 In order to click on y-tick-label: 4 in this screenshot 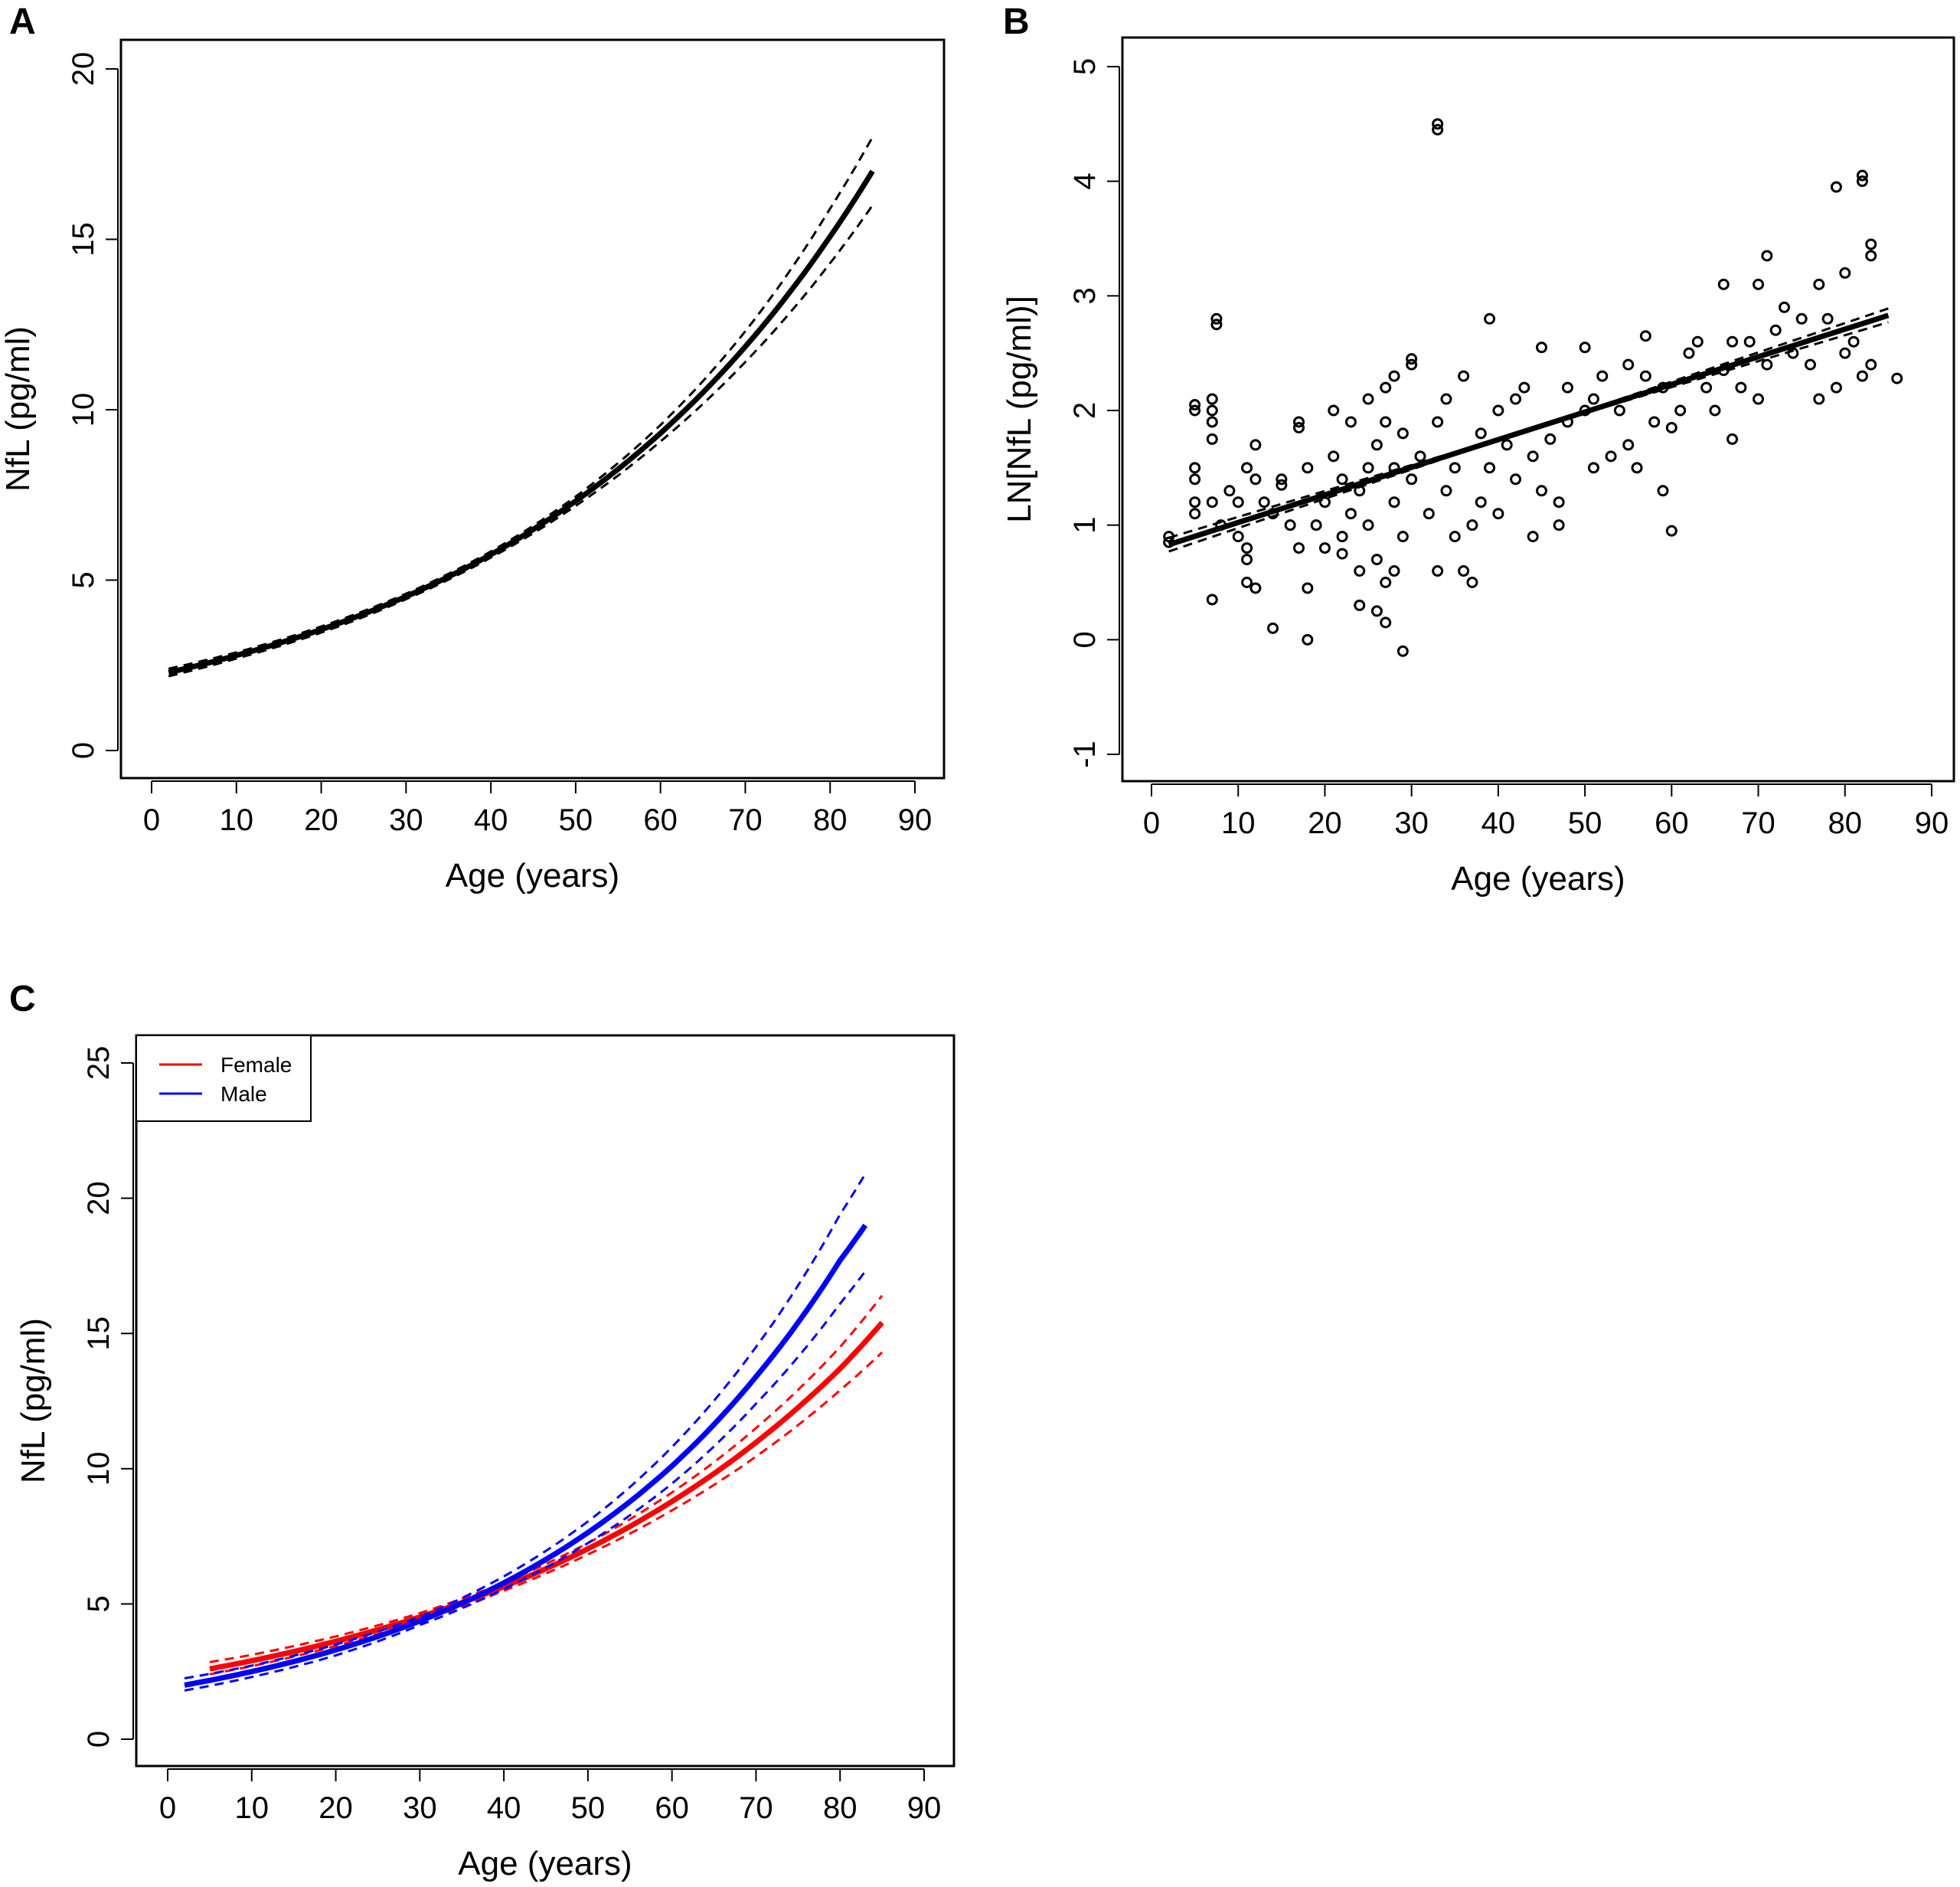, I will do `click(1085, 181)`.